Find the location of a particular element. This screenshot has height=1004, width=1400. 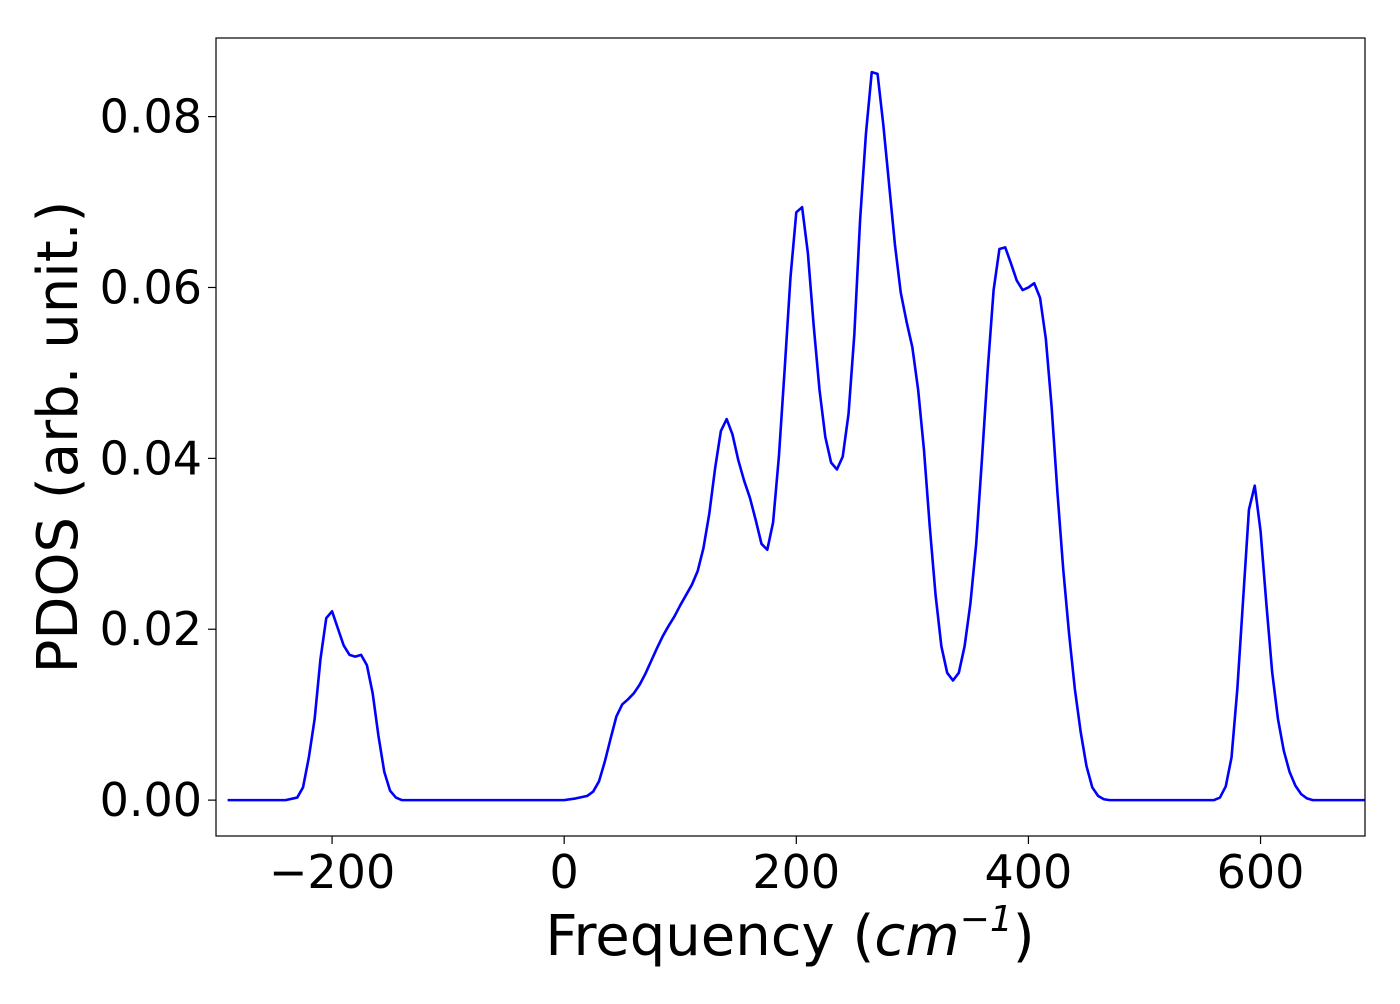

y-ticks: 0.00 0.02 0.04 0.06 0.08 is located at coordinates (158, 458).